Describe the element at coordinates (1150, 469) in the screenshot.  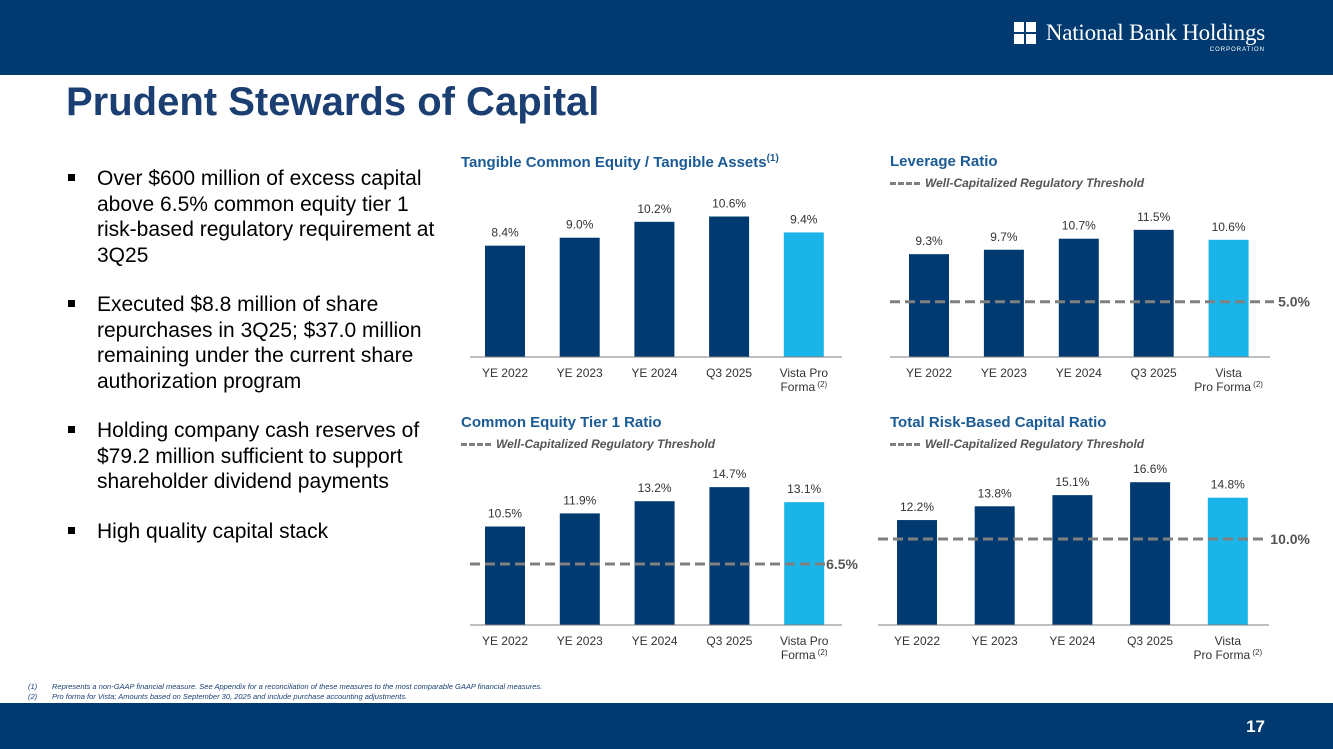
I see `data-label: 16.6%` at that location.